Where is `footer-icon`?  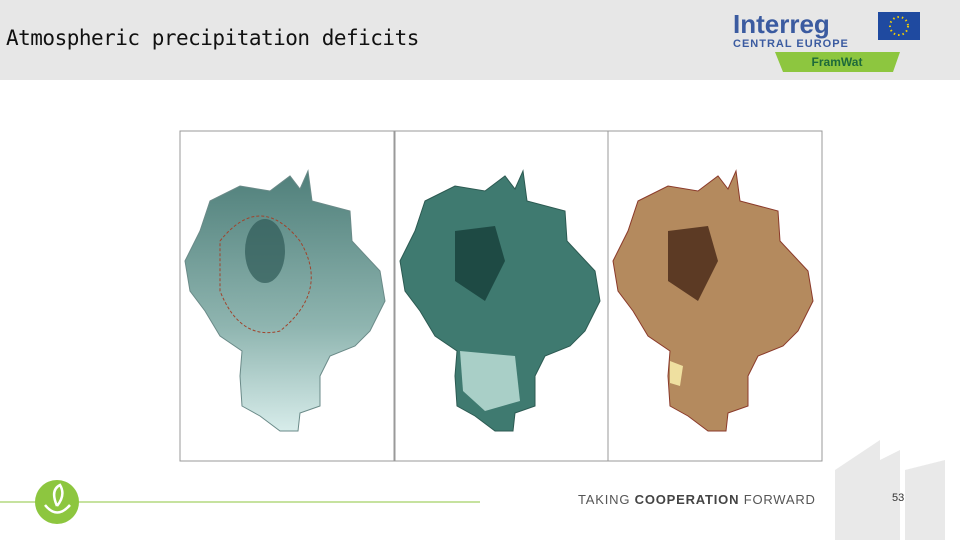
footer-icon is located at coordinates (57, 502).